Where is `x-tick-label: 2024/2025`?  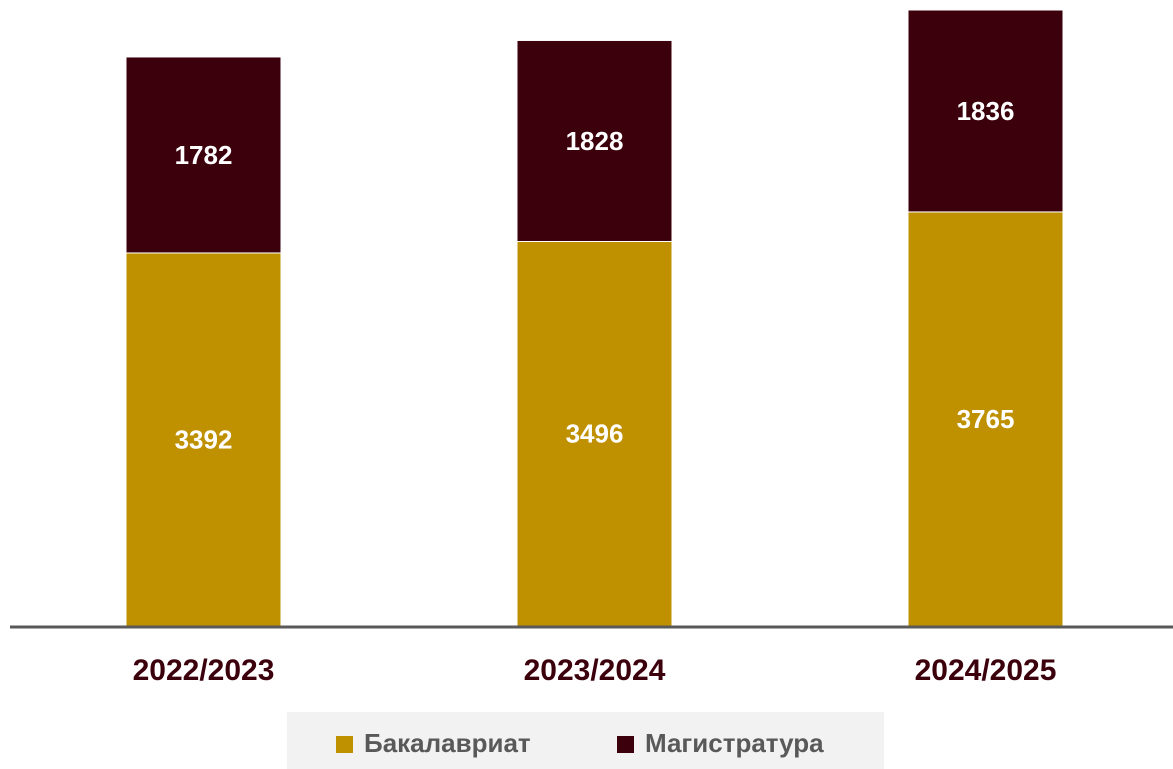 x-tick-label: 2024/2025 is located at coordinates (986, 670).